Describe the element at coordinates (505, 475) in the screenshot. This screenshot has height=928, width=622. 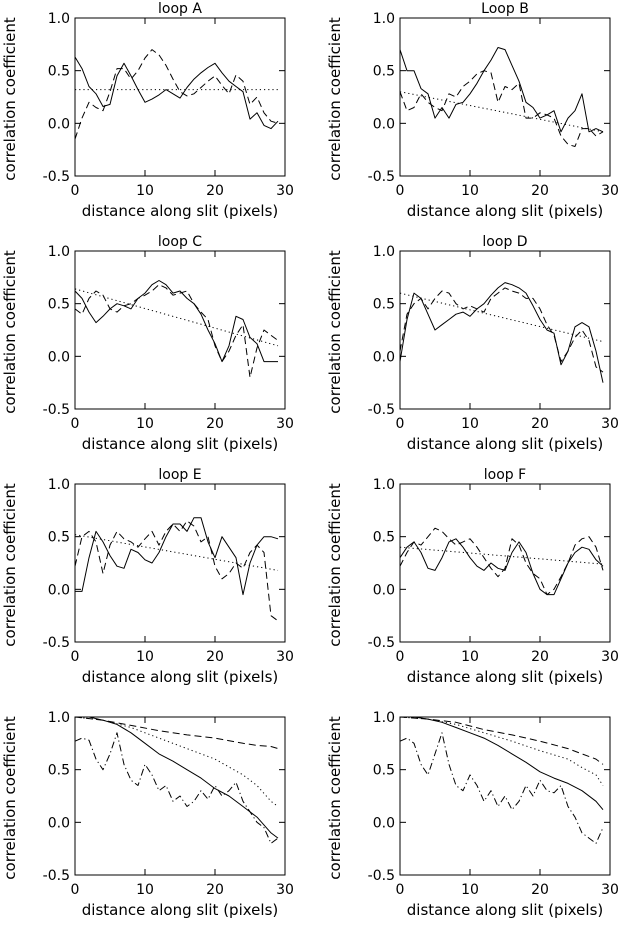
I see `panel-title: loop F` at that location.